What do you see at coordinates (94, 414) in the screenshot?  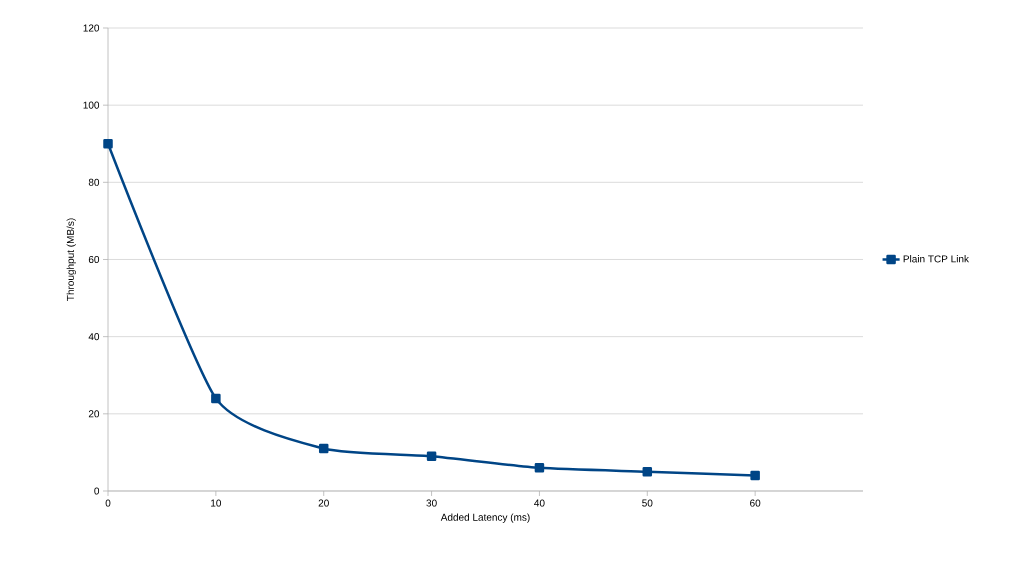 I see `y-tick-label: 20` at bounding box center [94, 414].